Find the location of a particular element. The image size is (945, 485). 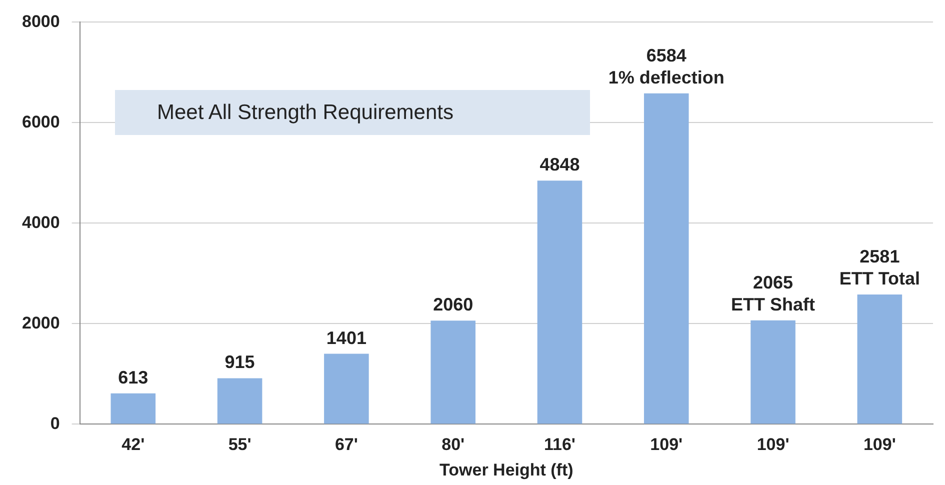

x-tick-label: 42' is located at coordinates (133, 444).